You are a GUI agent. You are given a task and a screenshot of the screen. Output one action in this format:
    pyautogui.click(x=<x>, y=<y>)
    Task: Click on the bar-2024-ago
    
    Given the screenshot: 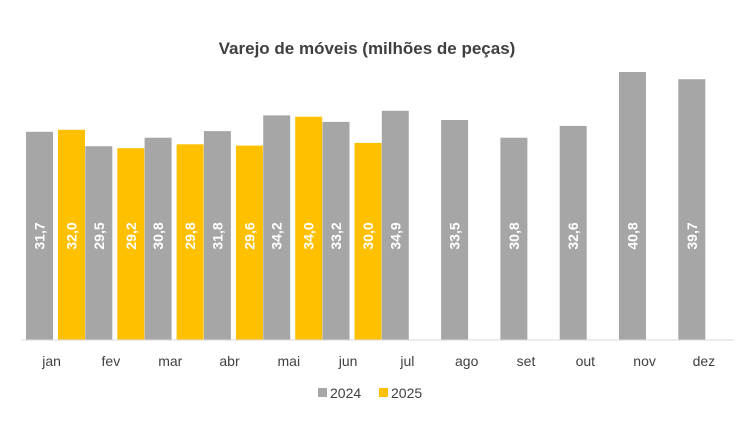 What is the action you would take?
    pyautogui.click(x=455, y=230)
    